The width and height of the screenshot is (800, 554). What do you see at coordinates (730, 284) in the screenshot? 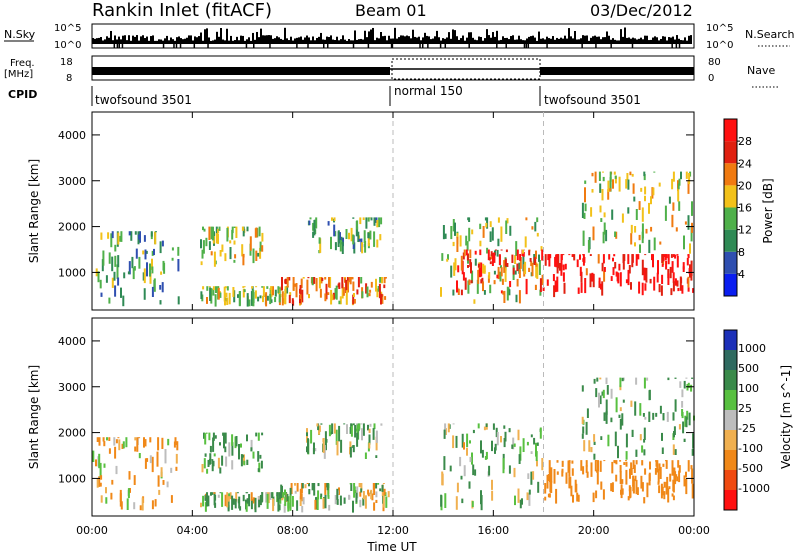
I see `power-colorbar-swatch` at bounding box center [730, 284].